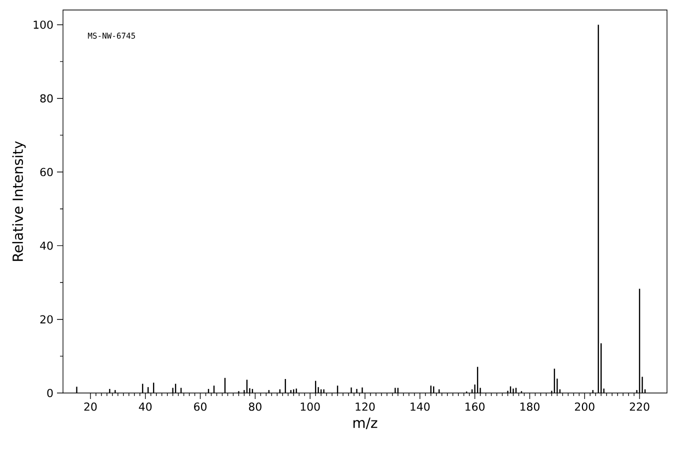 The height and width of the screenshot is (455, 676). Describe the element at coordinates (420, 406) in the screenshot. I see `x-tick-label: 140` at that location.